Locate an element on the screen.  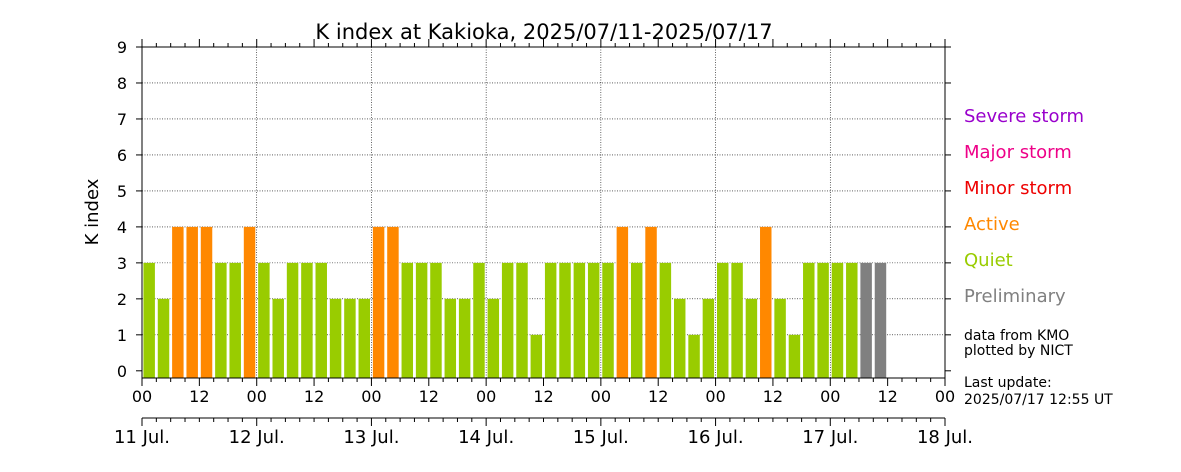
date-tick-label: 15 Jul. is located at coordinates (601, 437).